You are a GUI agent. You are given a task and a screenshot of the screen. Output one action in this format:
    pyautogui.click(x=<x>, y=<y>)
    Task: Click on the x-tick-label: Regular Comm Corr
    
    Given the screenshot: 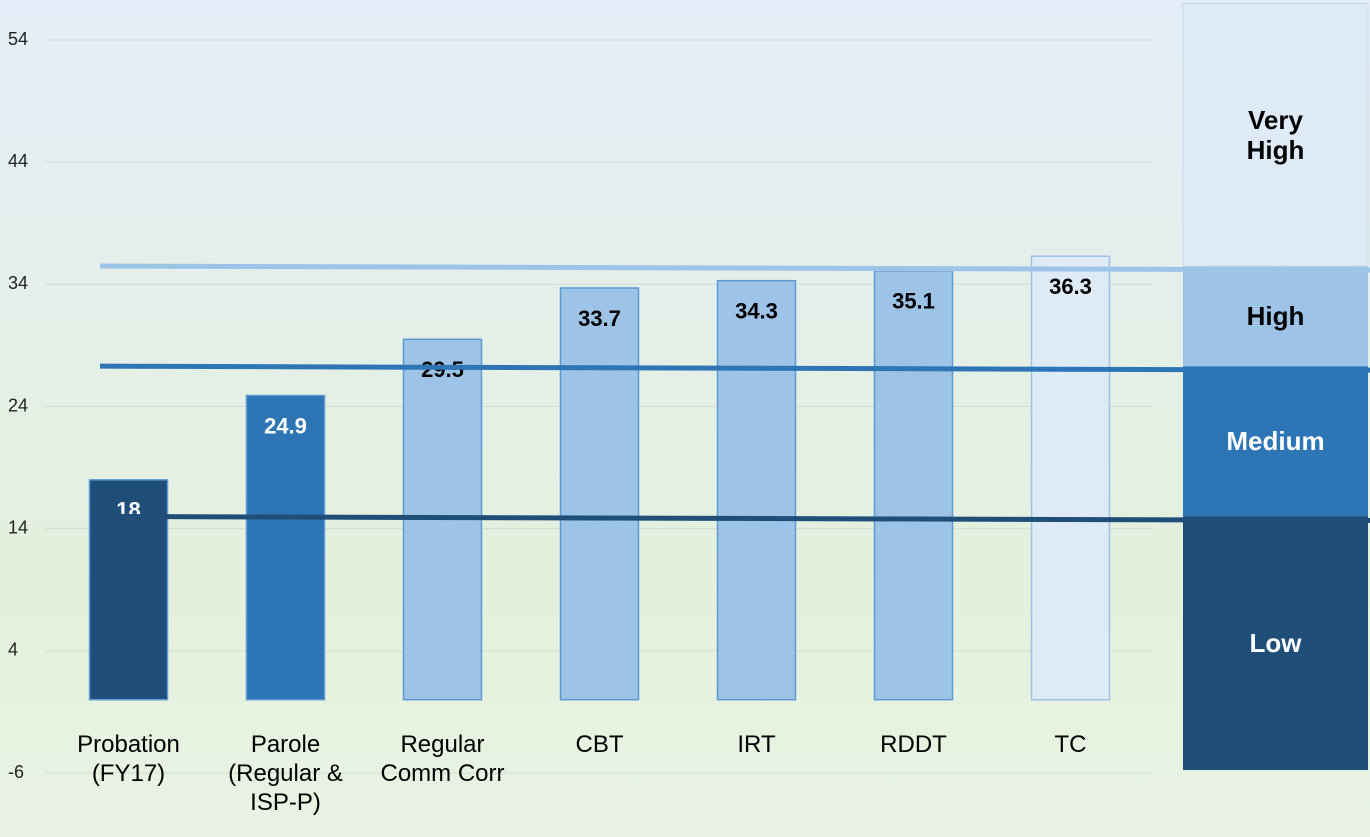 What is the action you would take?
    pyautogui.click(x=442, y=759)
    